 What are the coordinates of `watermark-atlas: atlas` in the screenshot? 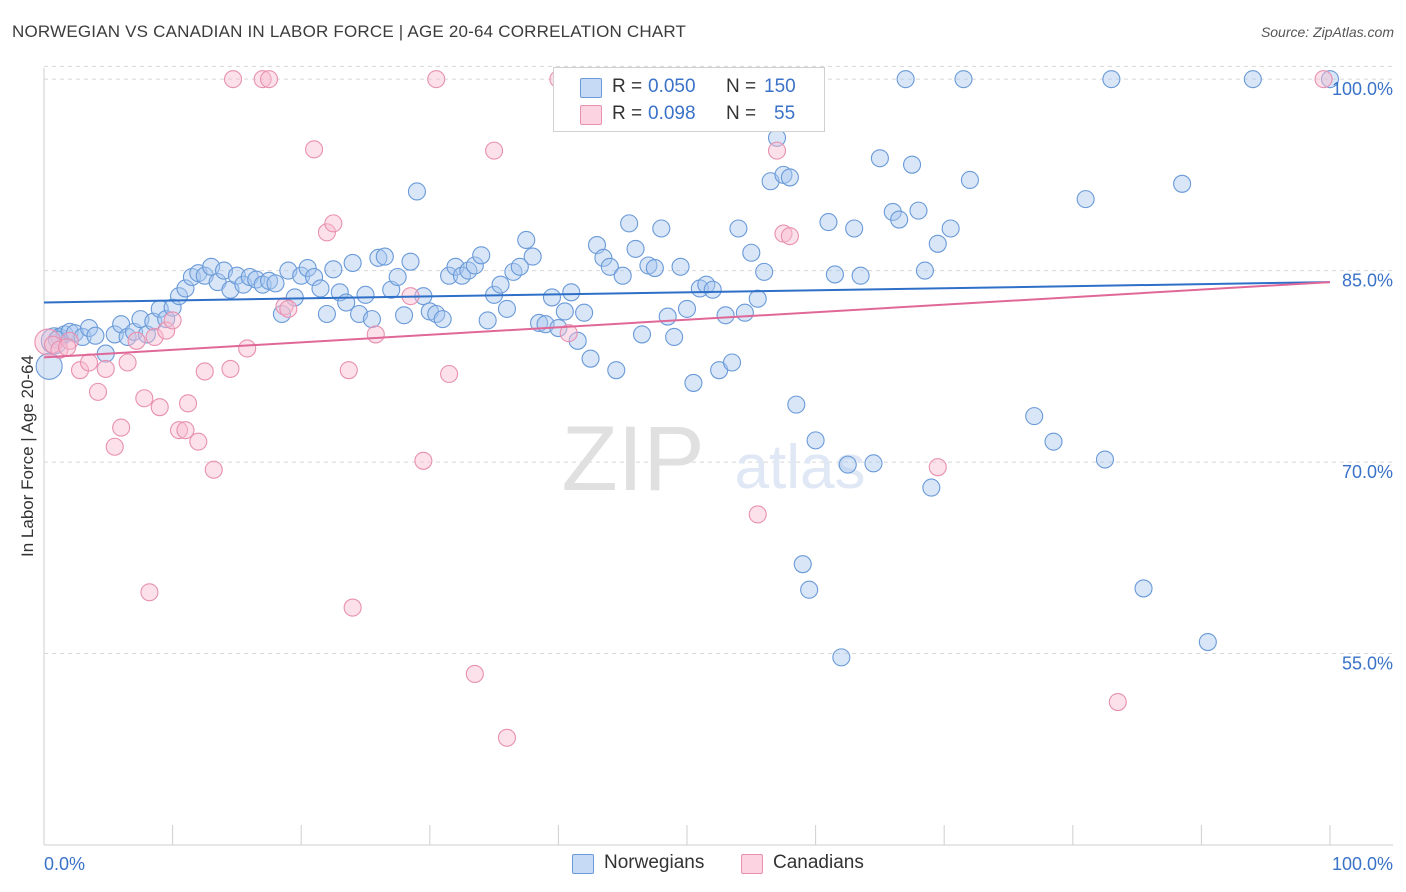 It's located at (800, 467).